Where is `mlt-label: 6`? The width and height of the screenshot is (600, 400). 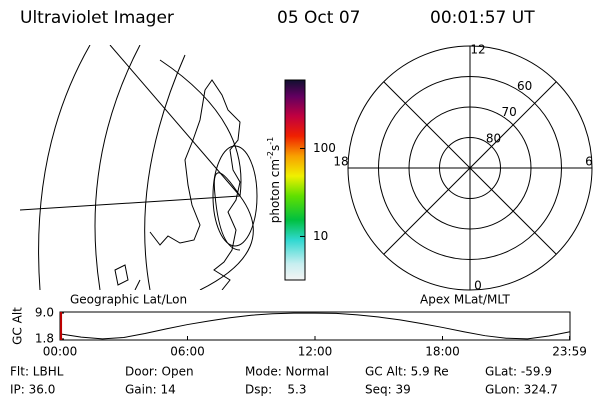 mlt-label: 6 is located at coordinates (589, 162).